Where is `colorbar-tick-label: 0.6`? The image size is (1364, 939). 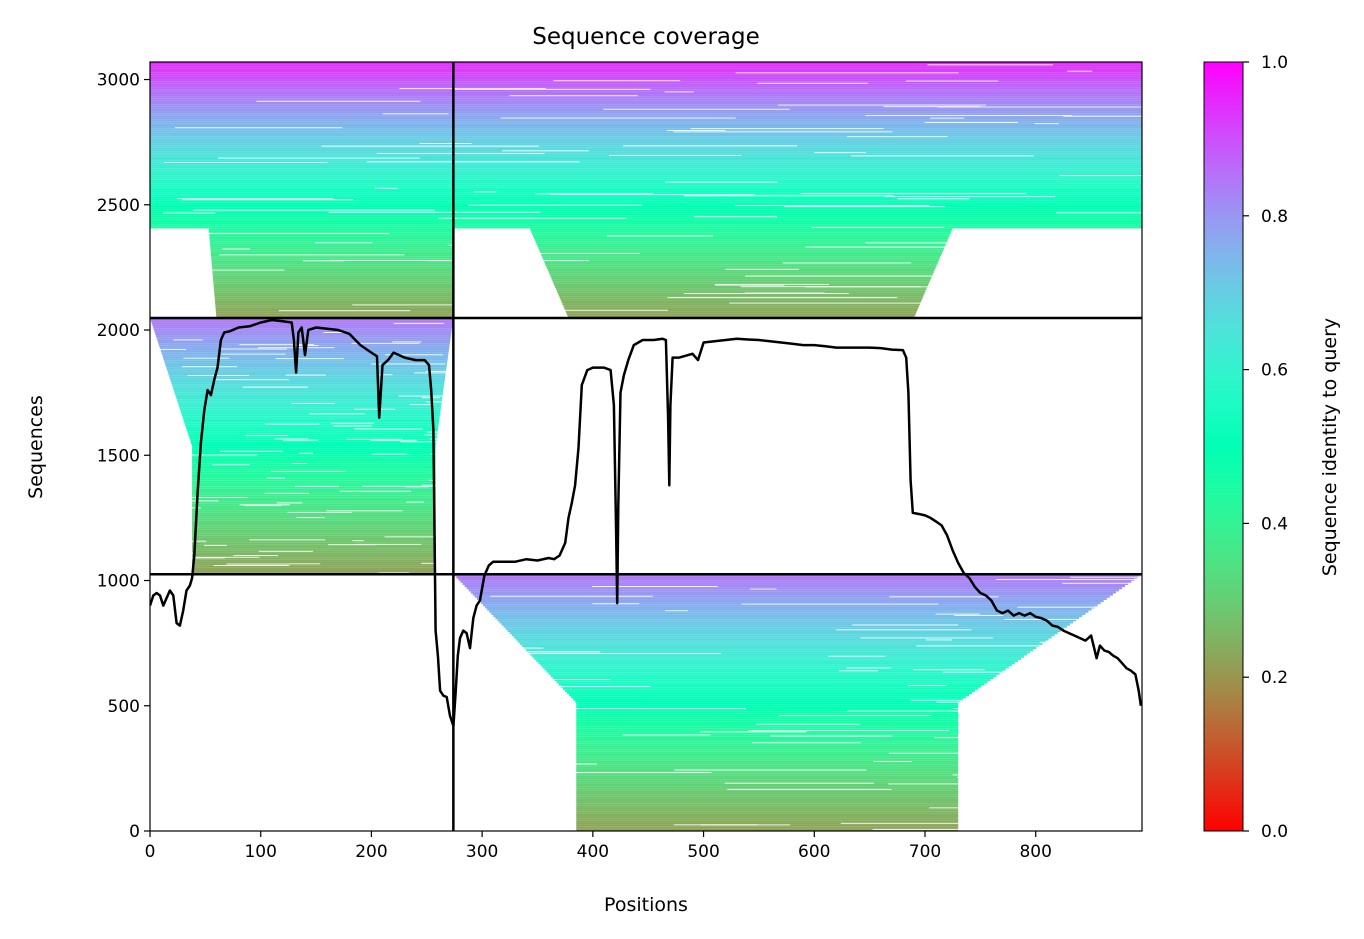
colorbar-tick-label: 0.6 is located at coordinates (1274, 371).